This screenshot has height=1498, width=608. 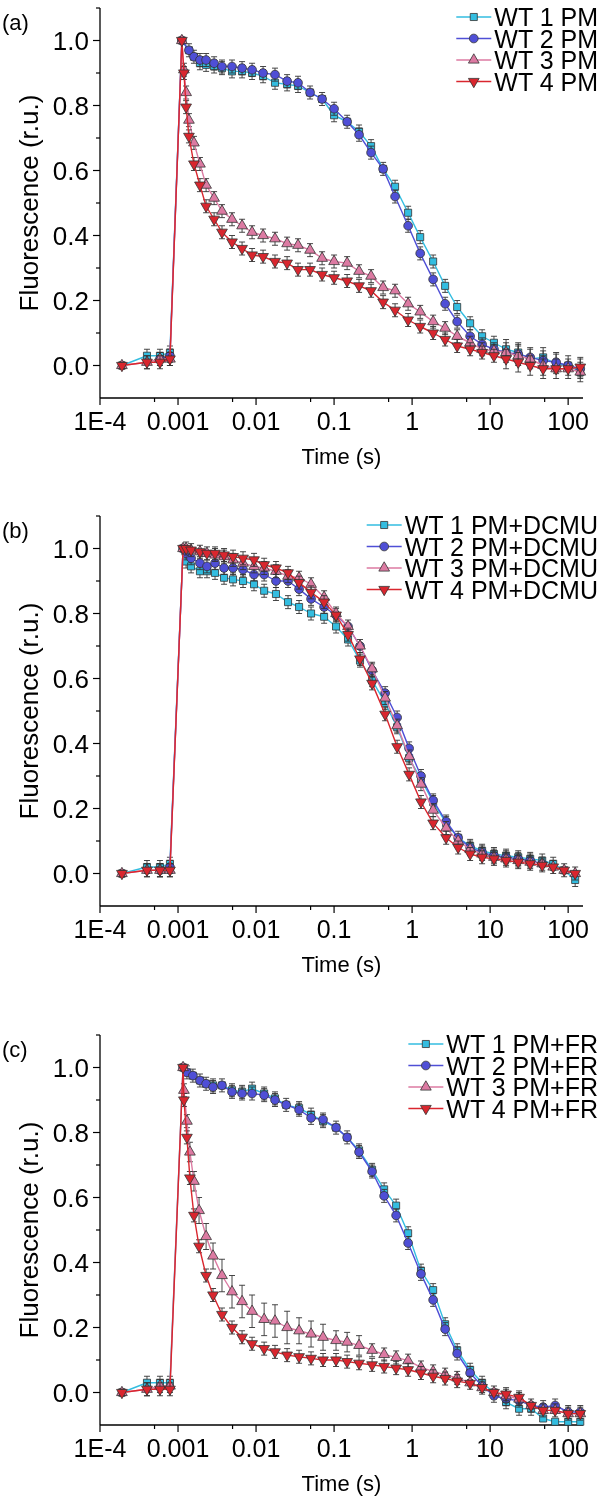 I want to click on chart-title: (c), so click(x=15, y=1049).